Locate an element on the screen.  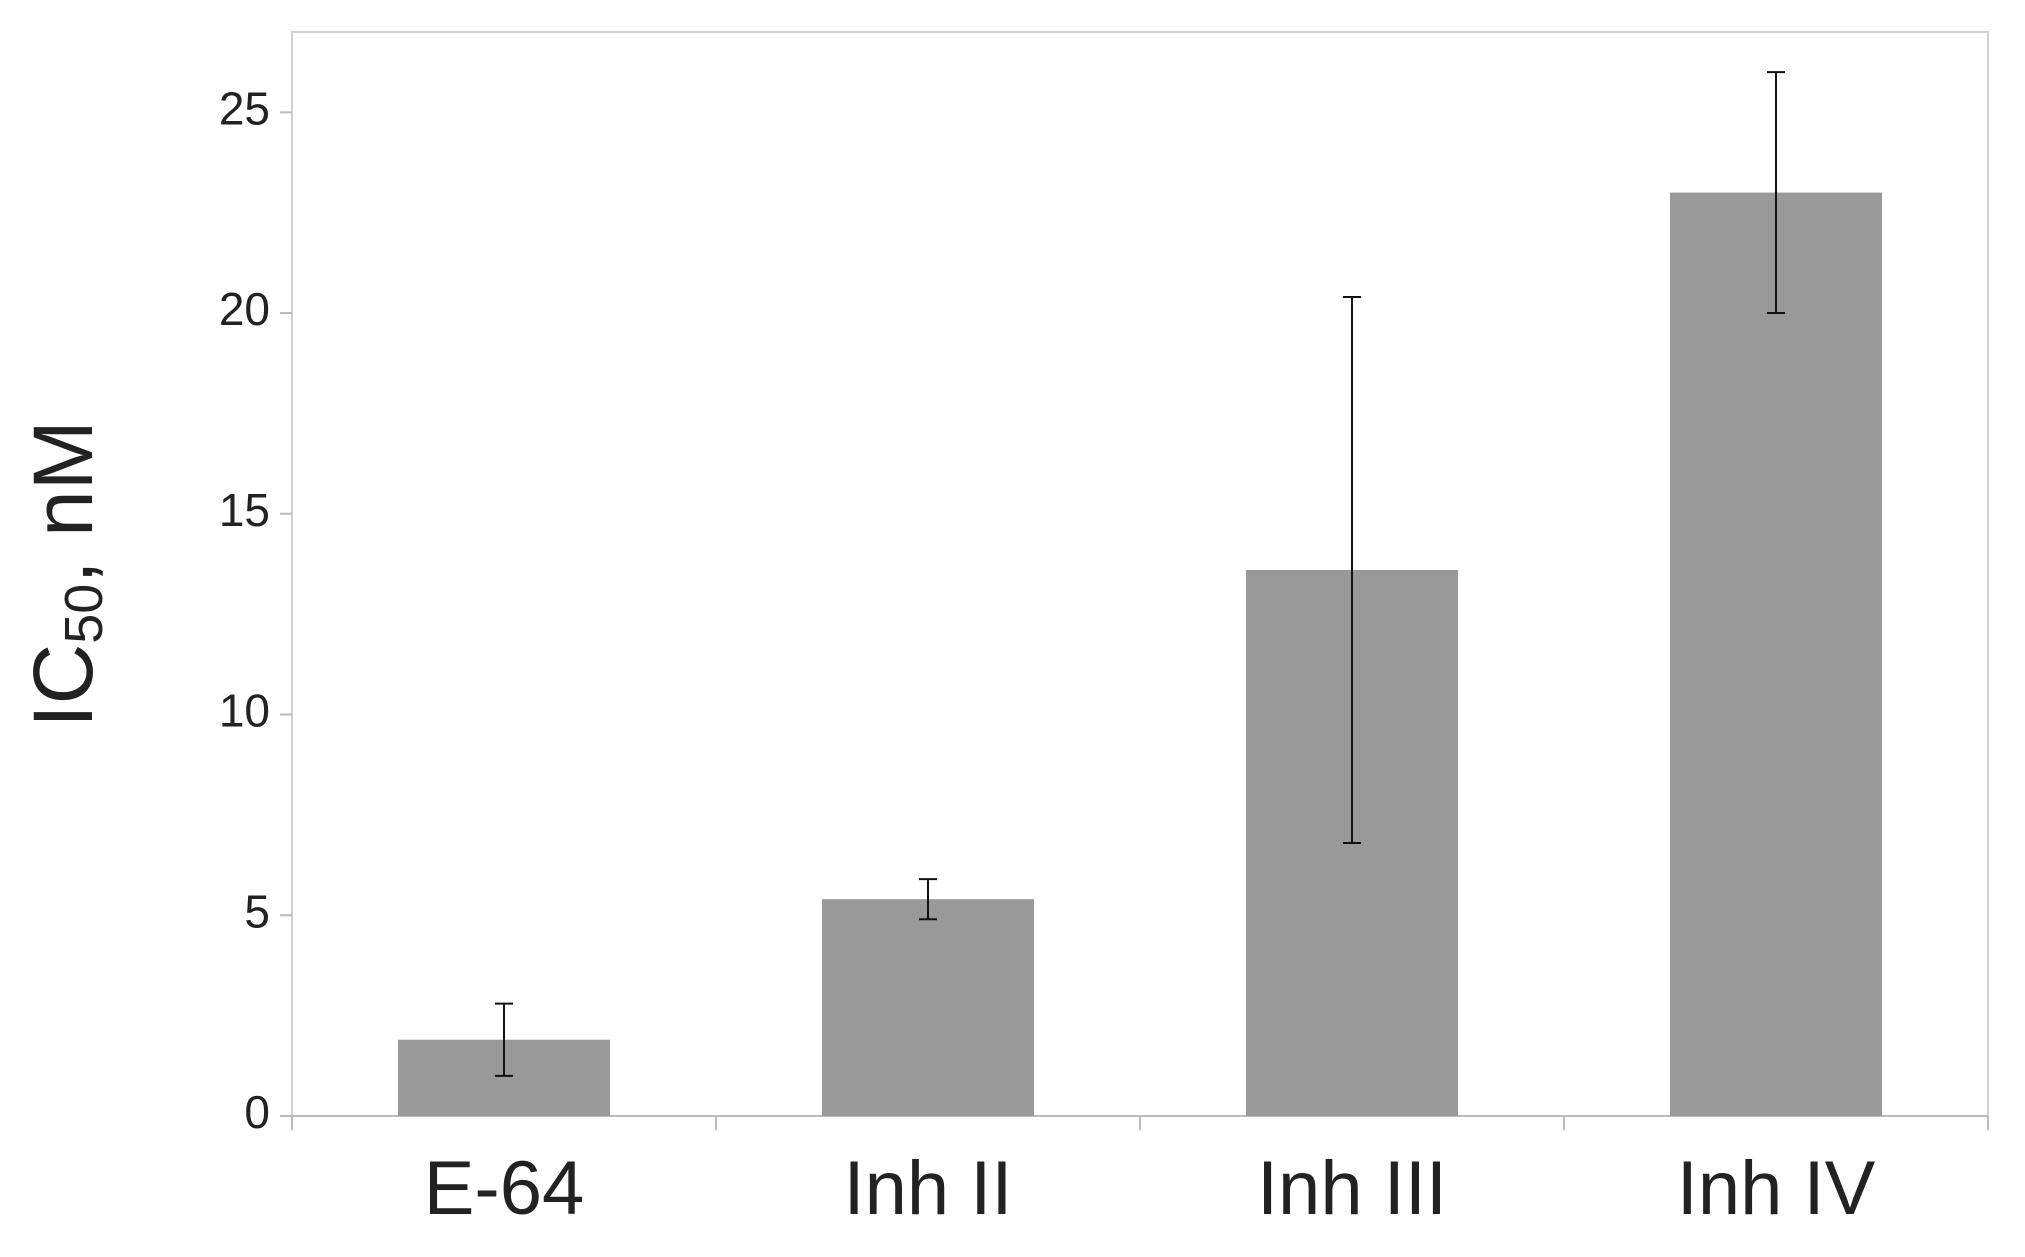
y-label-suffix: , nM is located at coordinates (63, 501).